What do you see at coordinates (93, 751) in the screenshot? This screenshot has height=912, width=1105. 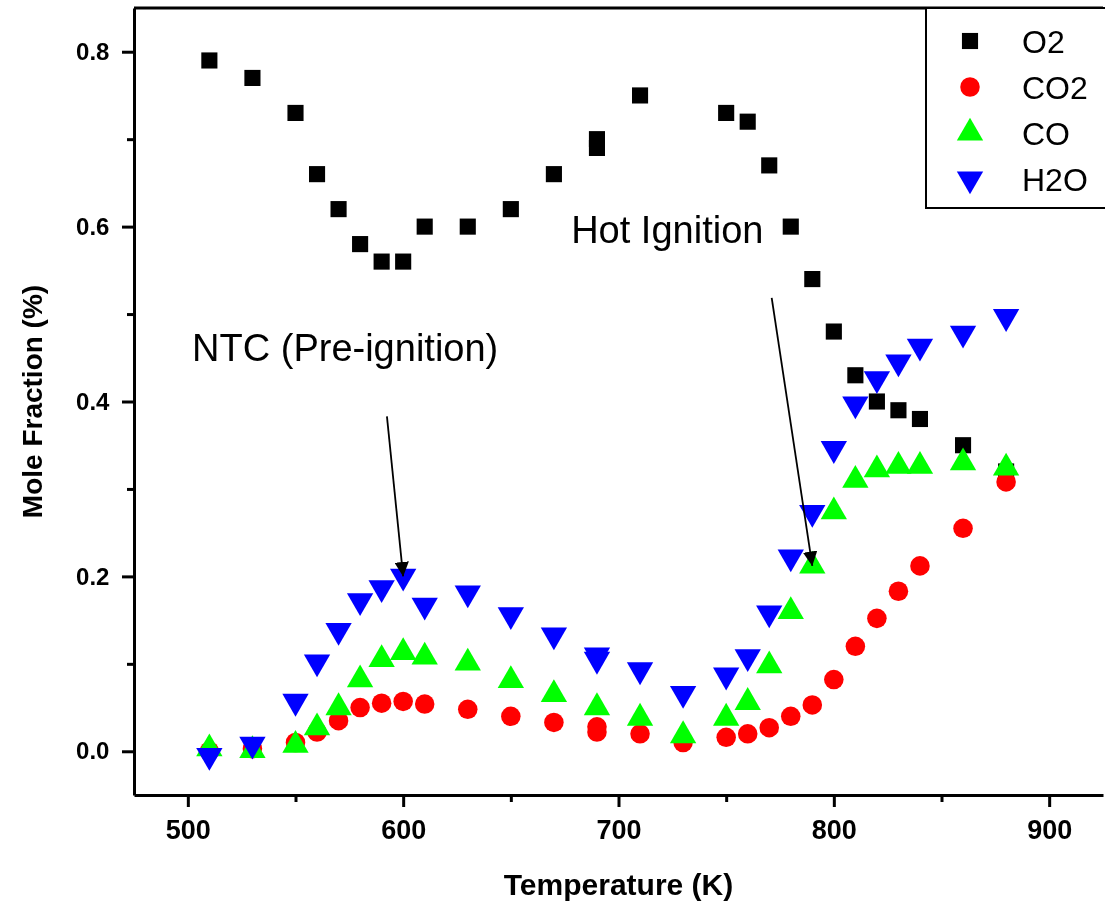 I see `y-tick-label: 0.0` at bounding box center [93, 751].